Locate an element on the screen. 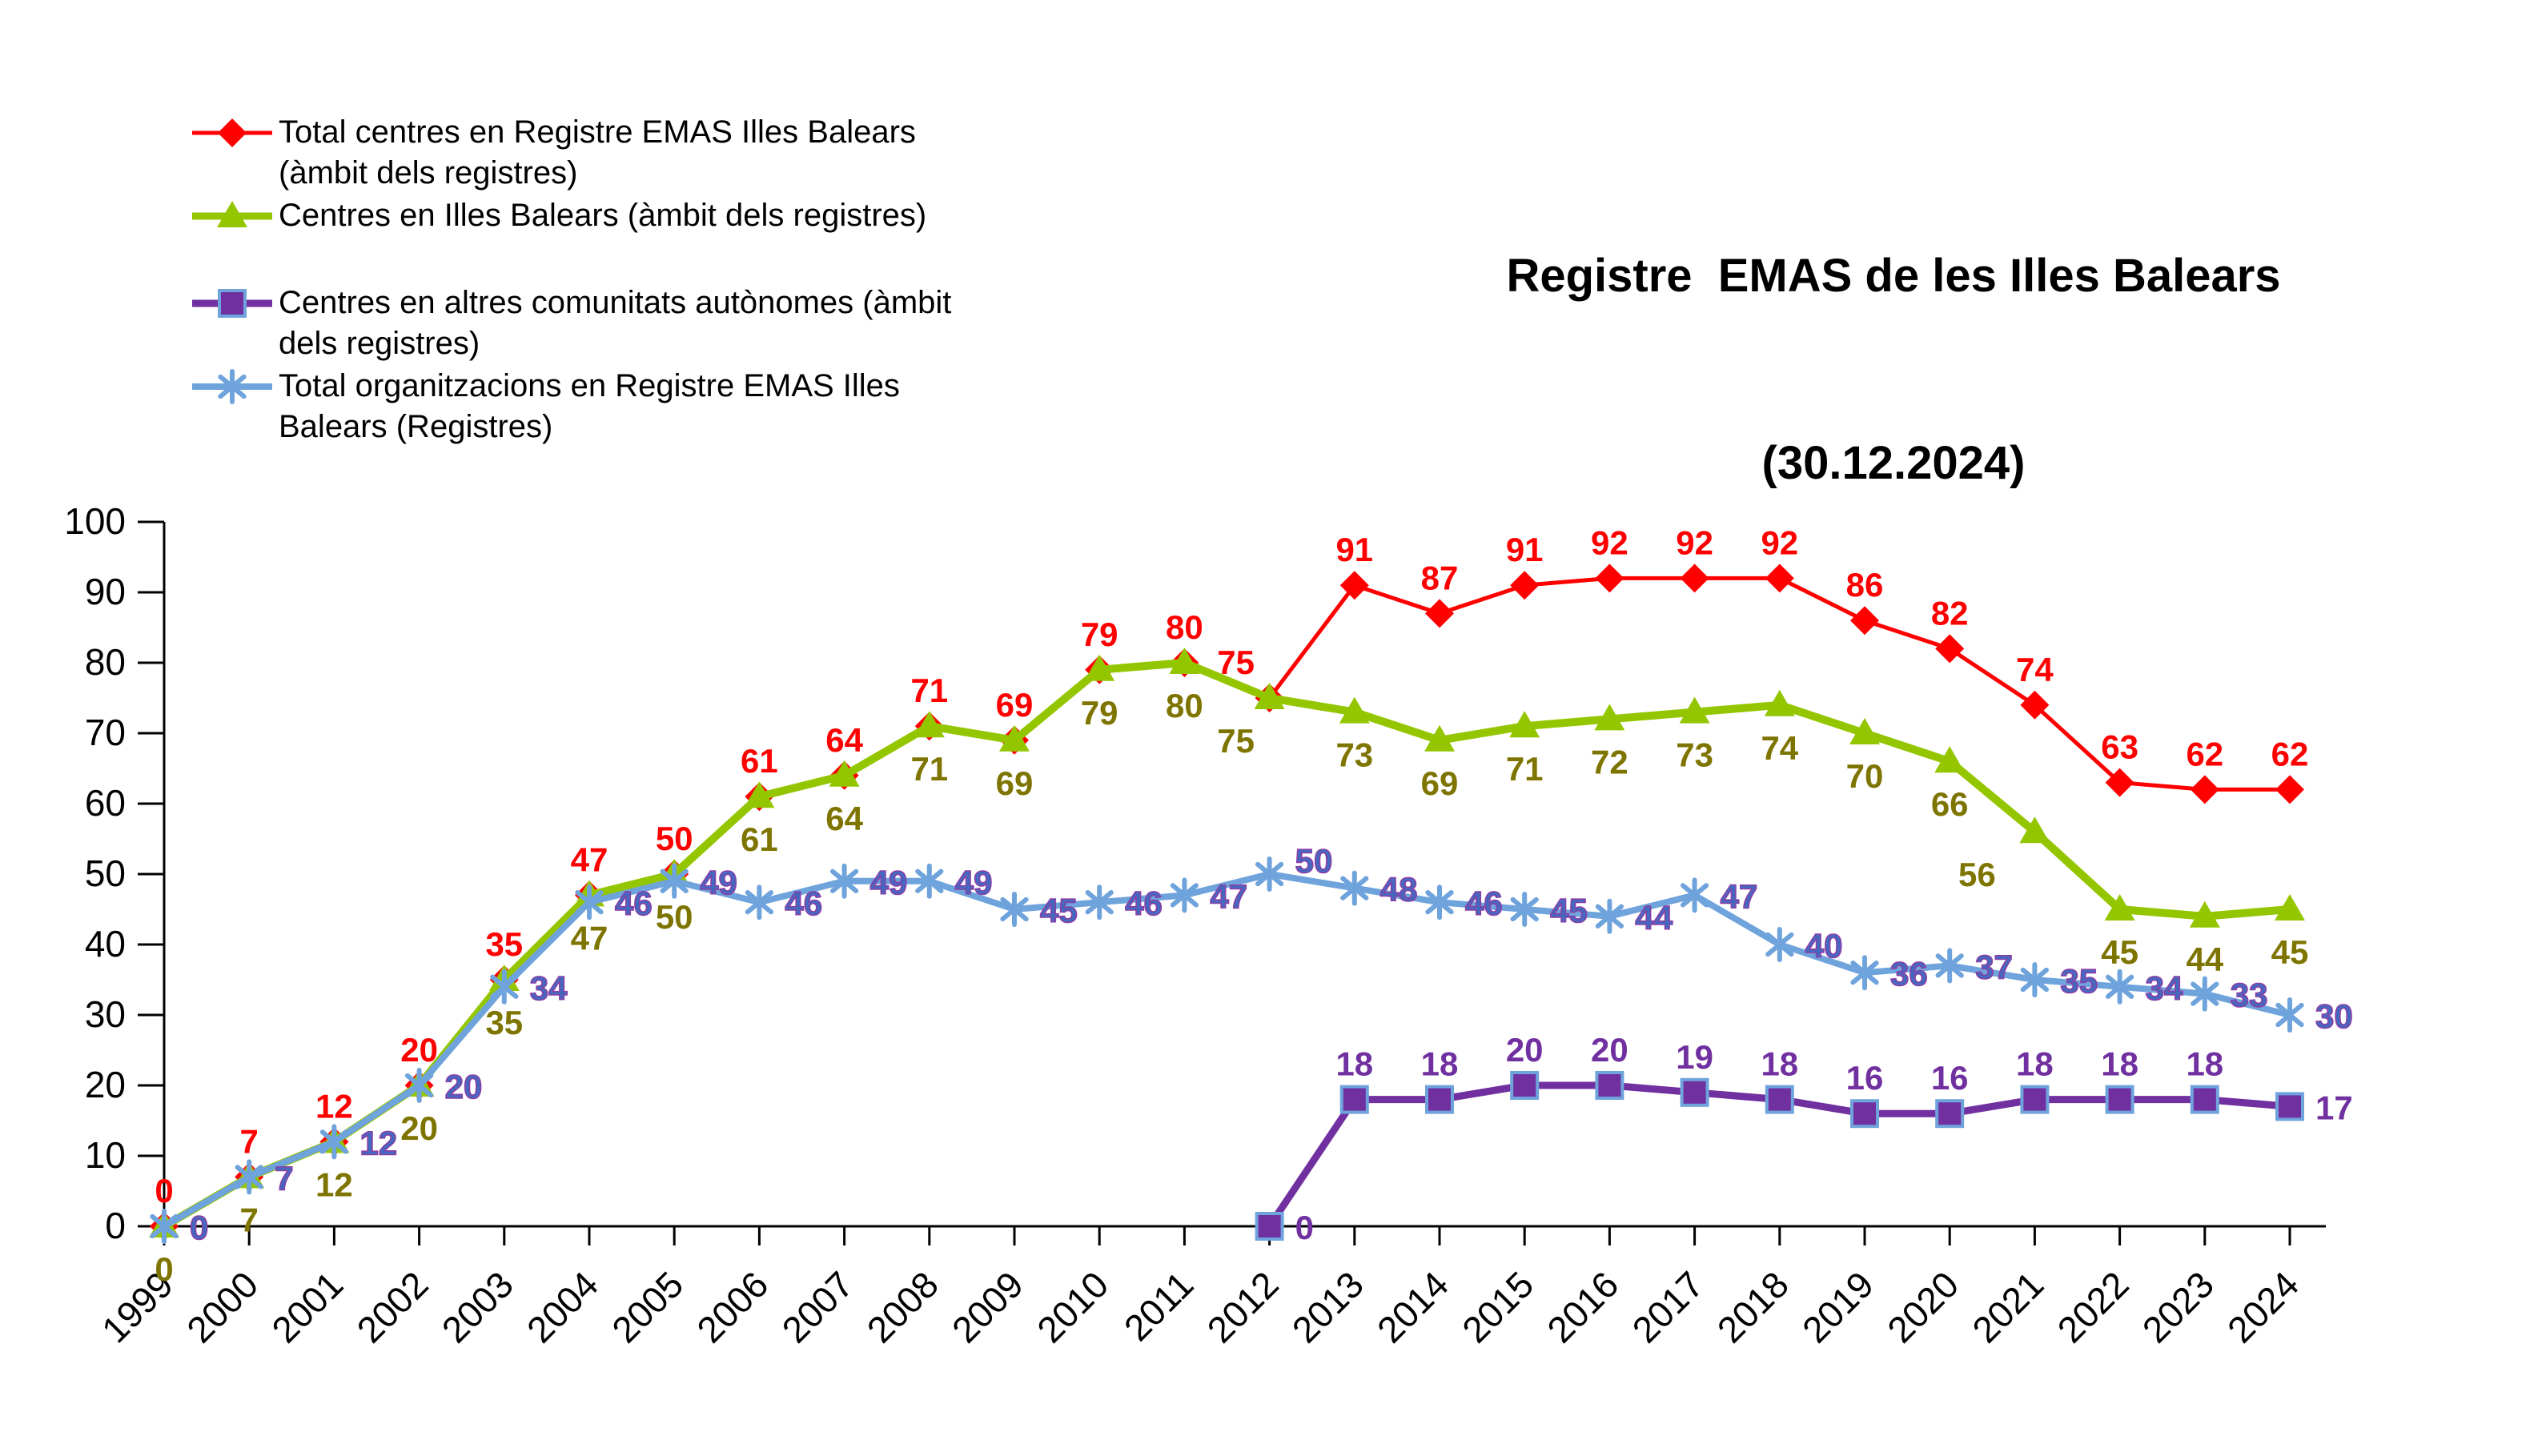 The width and height of the screenshot is (2542, 1456). data-point-label: 75 is located at coordinates (1236, 662).